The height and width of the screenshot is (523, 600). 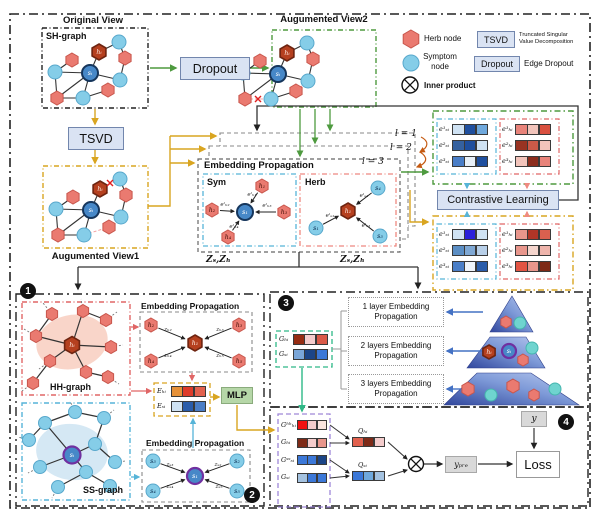 What do you see at coordinates (237, 395) in the screenshot?
I see `mlp-box: MLP` at bounding box center [237, 395].